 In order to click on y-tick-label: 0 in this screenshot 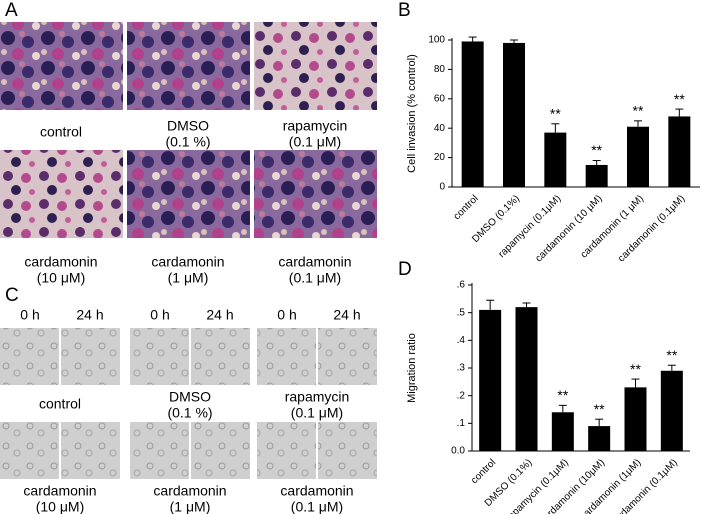, I will do `click(442, 187)`.